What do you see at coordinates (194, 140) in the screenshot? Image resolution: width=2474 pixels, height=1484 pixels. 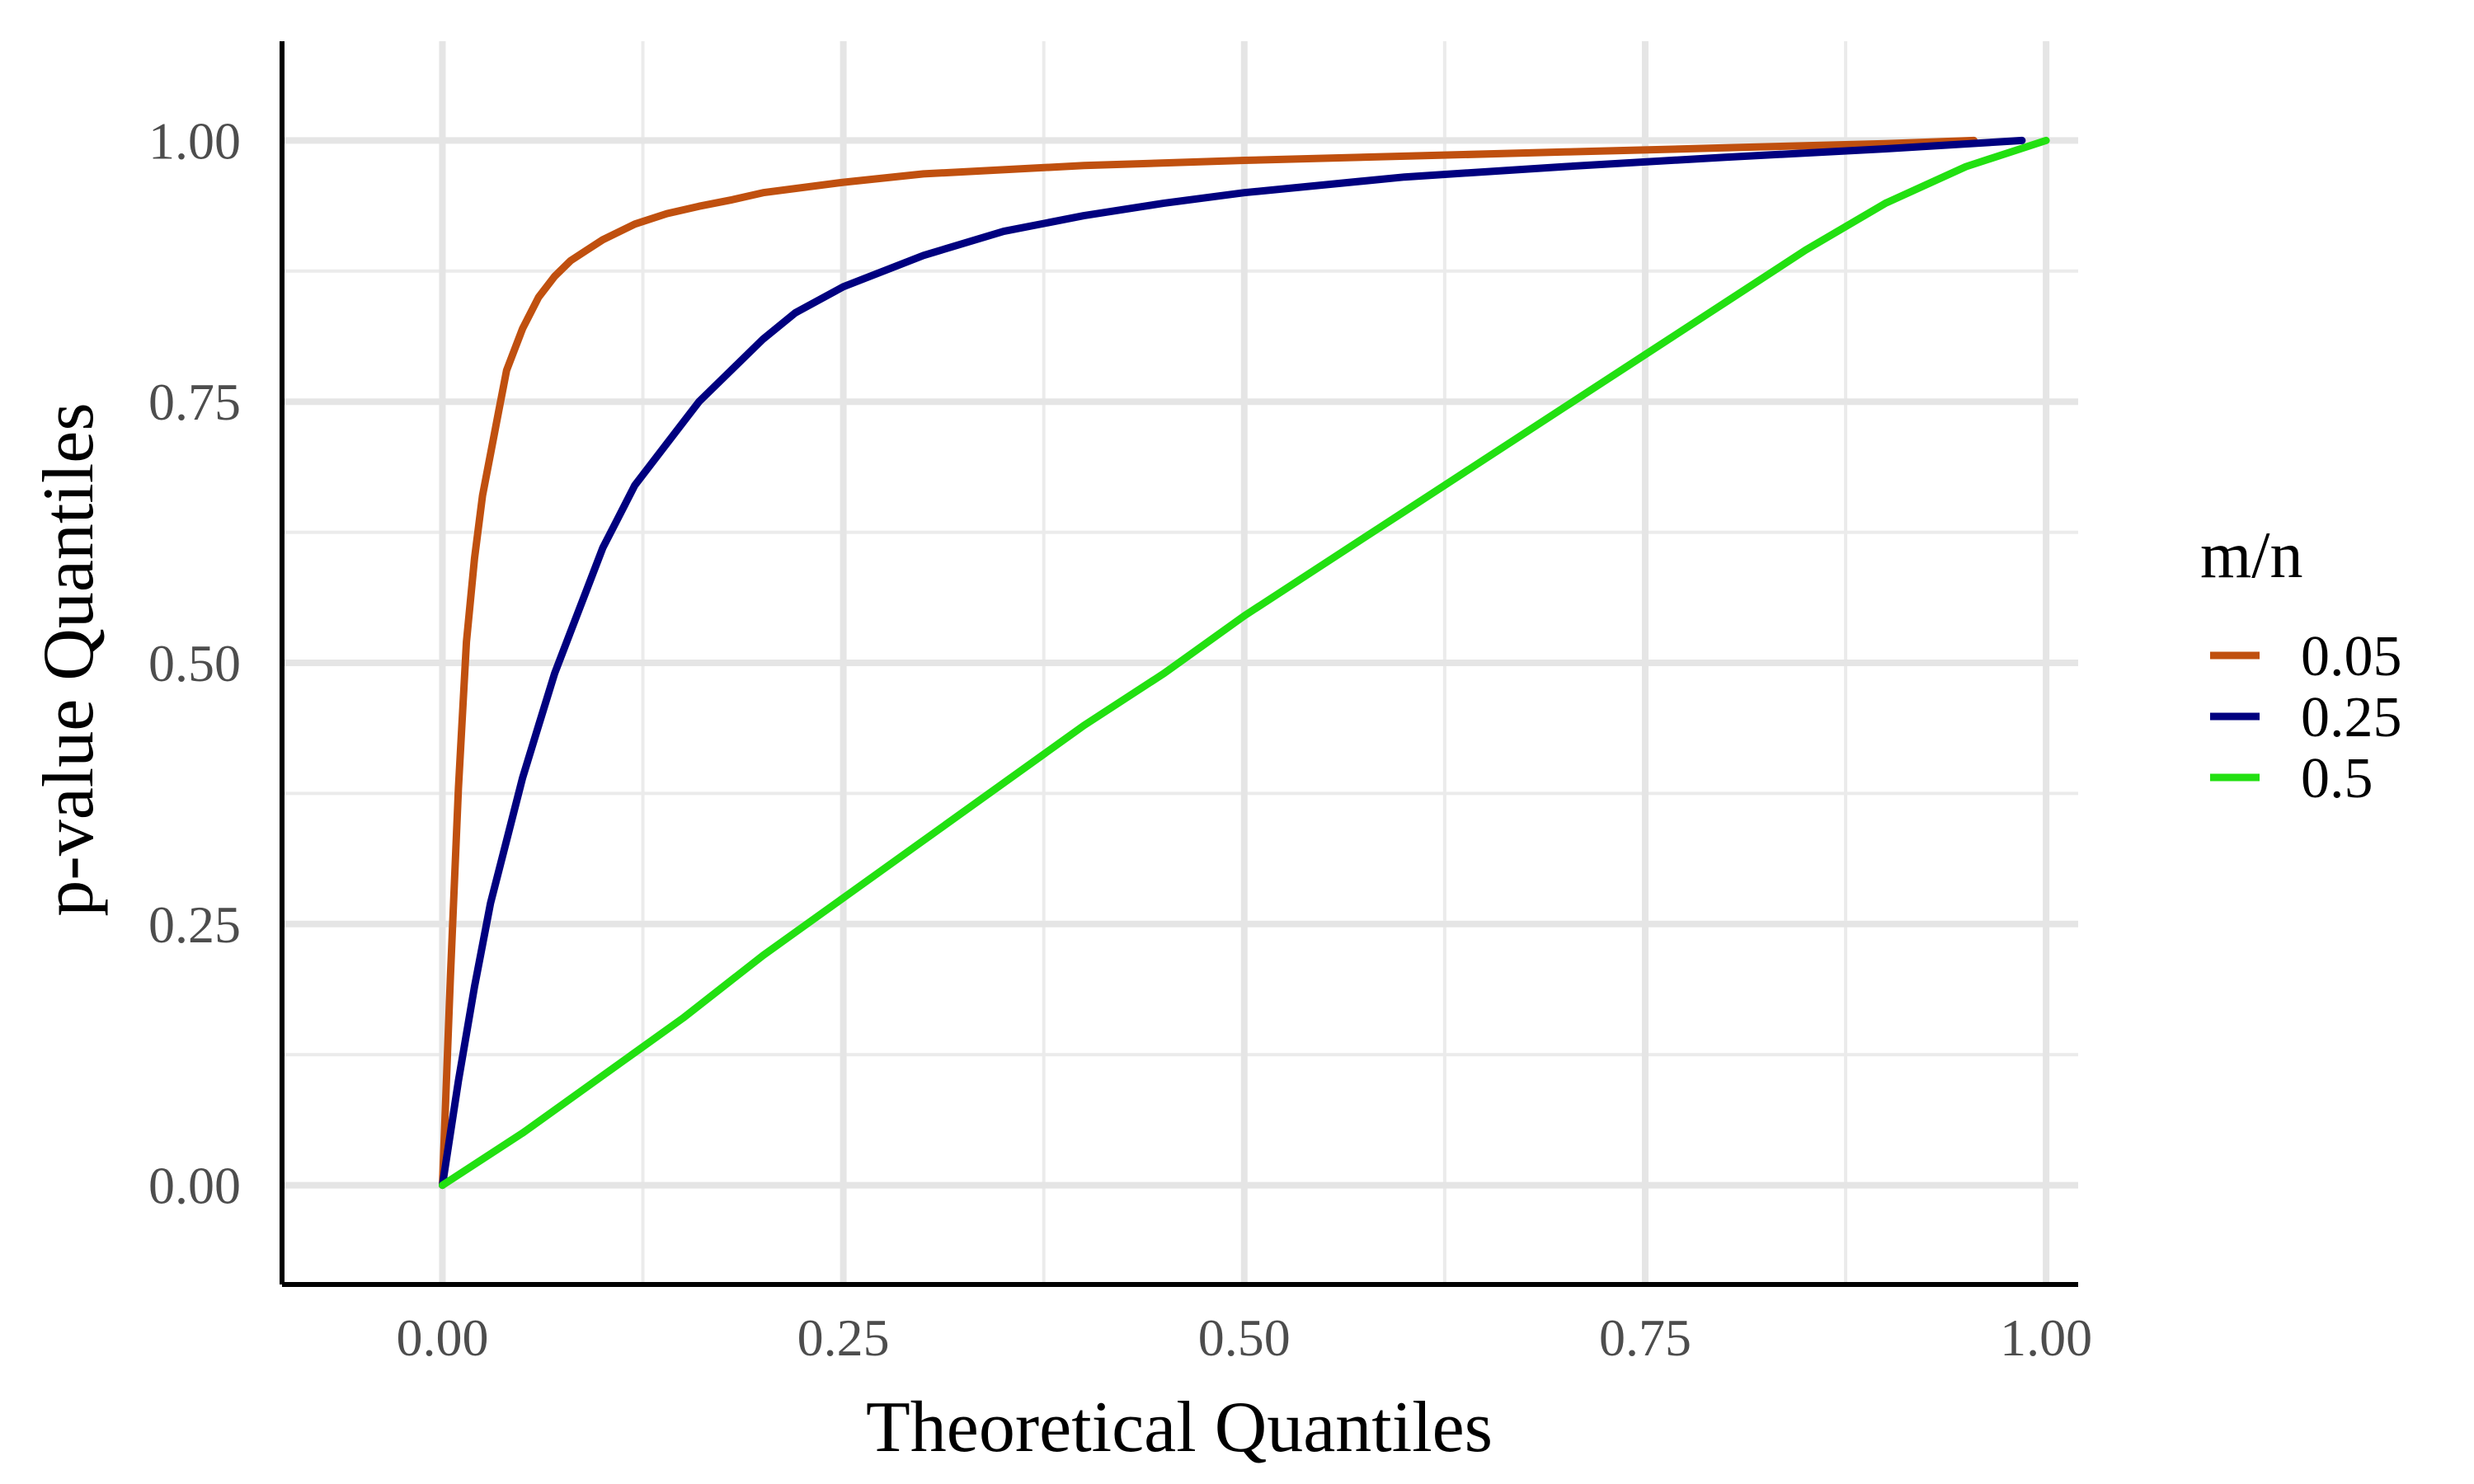 I see `y-tick-label: 1.00` at bounding box center [194, 140].